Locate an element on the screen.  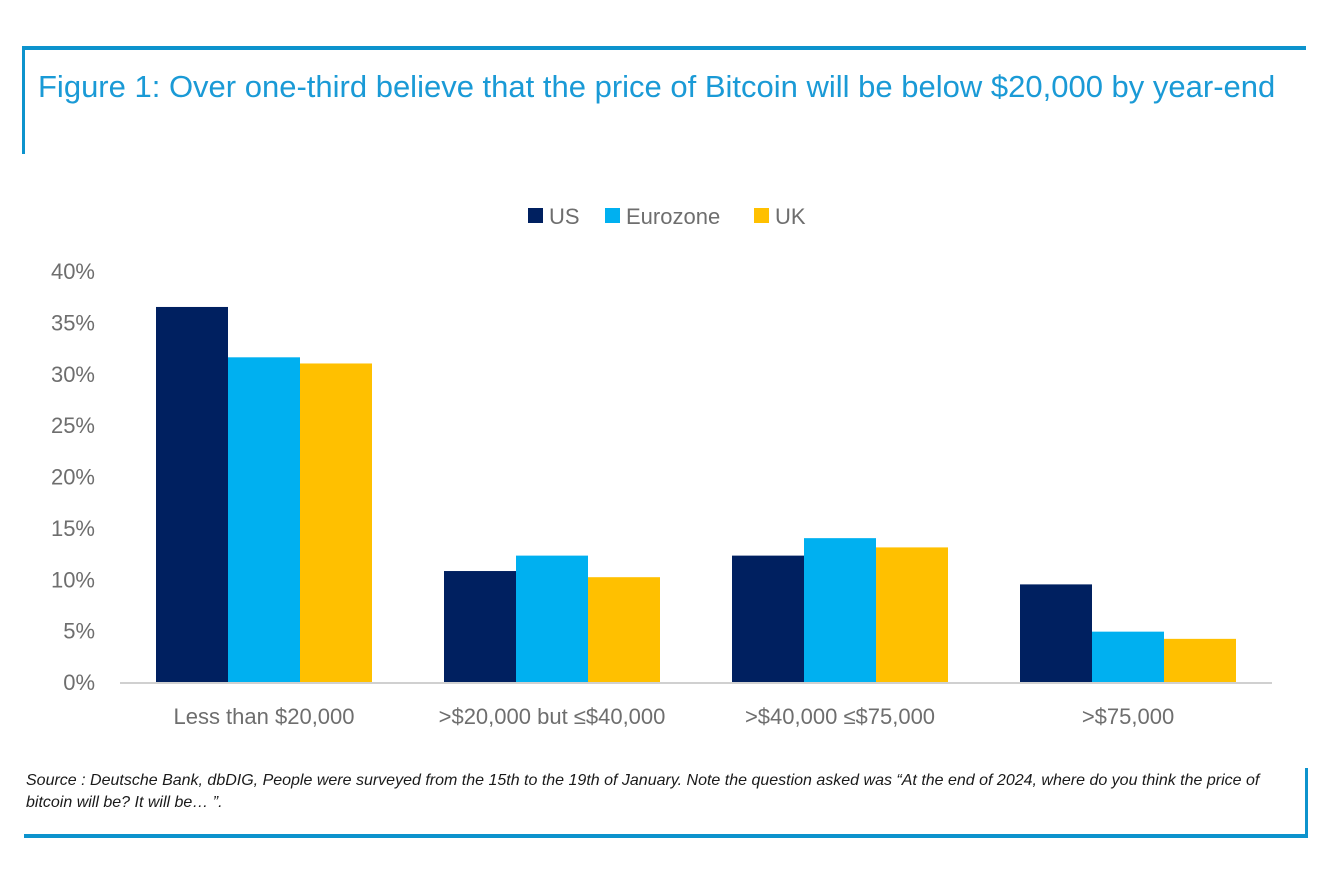
source-frame is located at coordinates (666, 803).